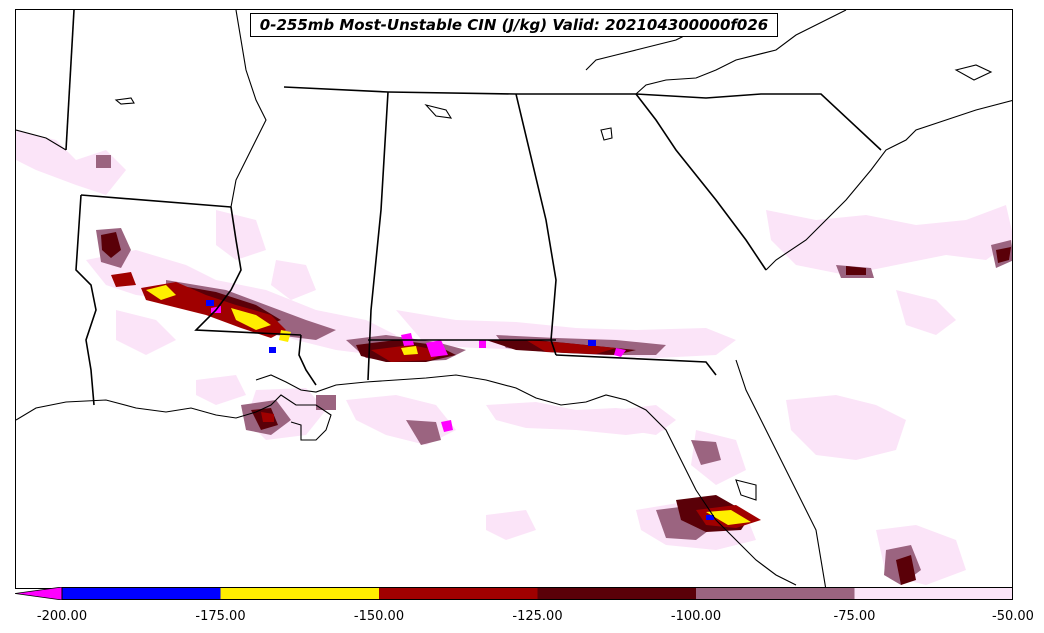 The height and width of the screenshot is (633, 1044). I want to click on colorbar-tick-label: -75.00, so click(854, 616).